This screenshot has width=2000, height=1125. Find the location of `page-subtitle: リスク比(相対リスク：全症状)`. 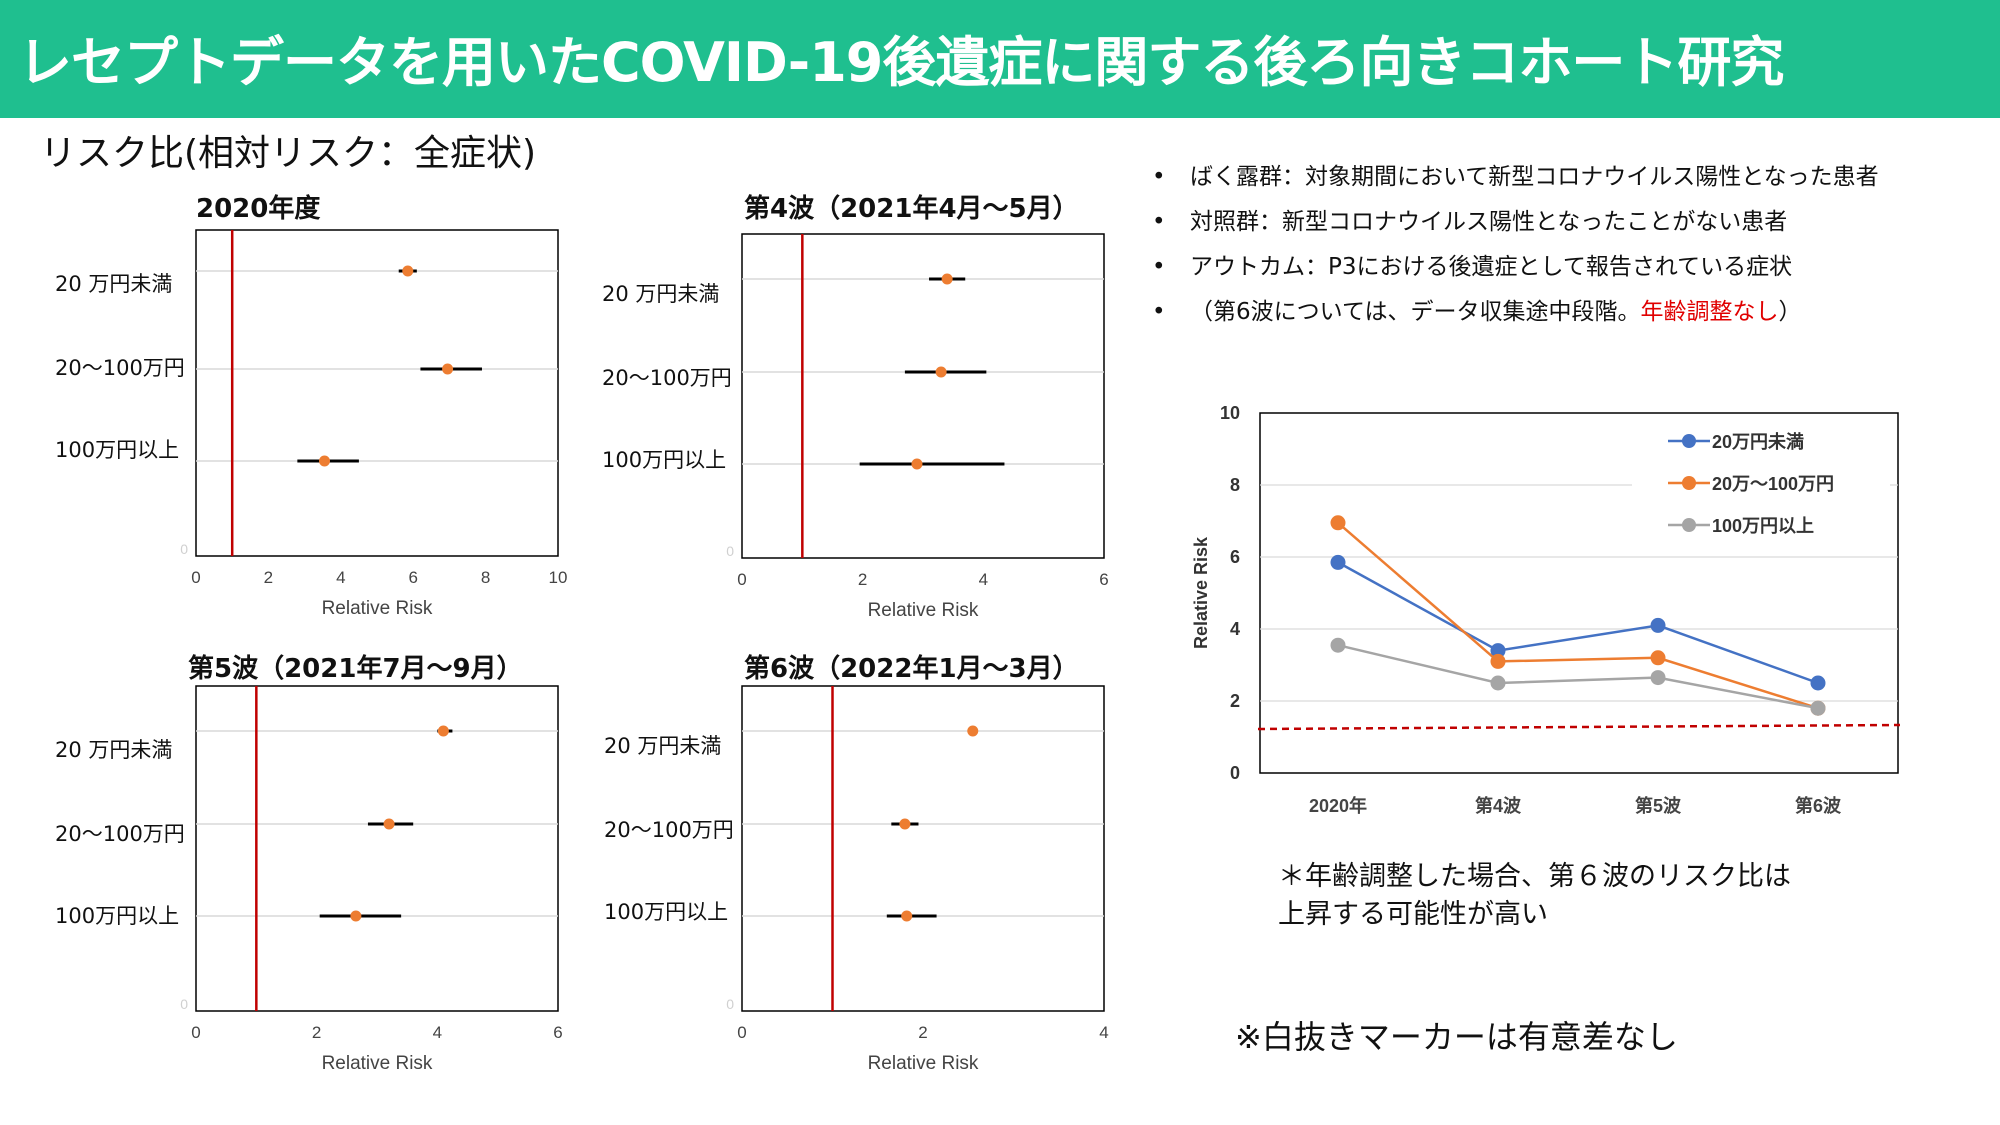

page-subtitle: リスク比(相対リスク：全症状) is located at coordinates (288, 153).